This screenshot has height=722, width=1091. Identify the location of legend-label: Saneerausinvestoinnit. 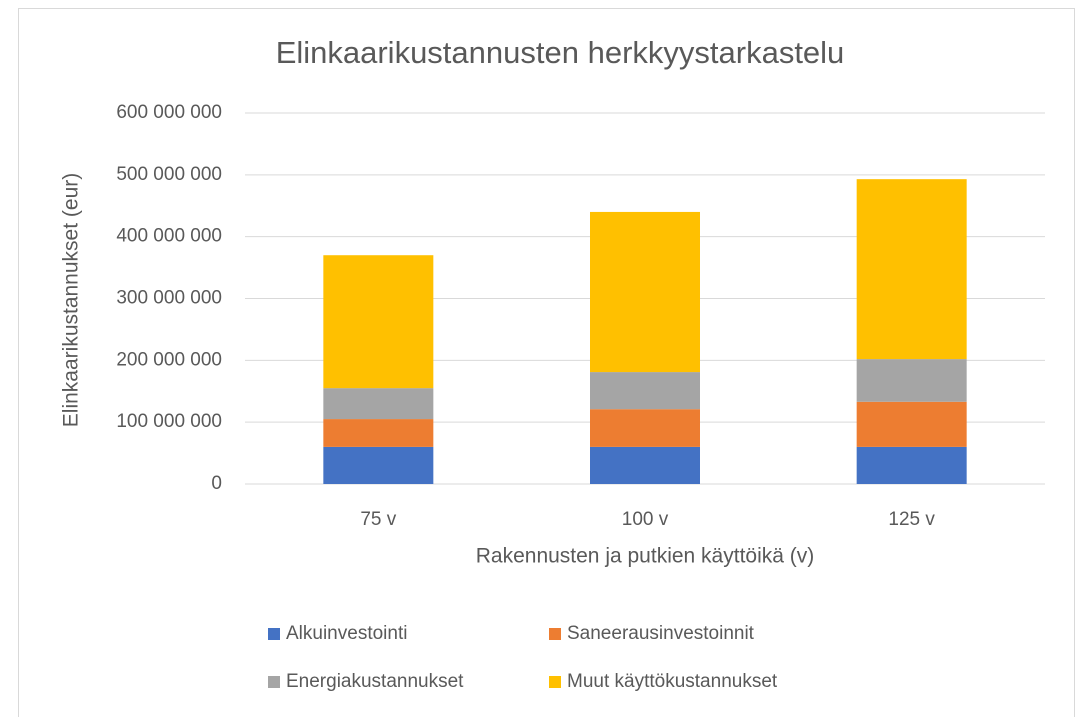
(661, 633).